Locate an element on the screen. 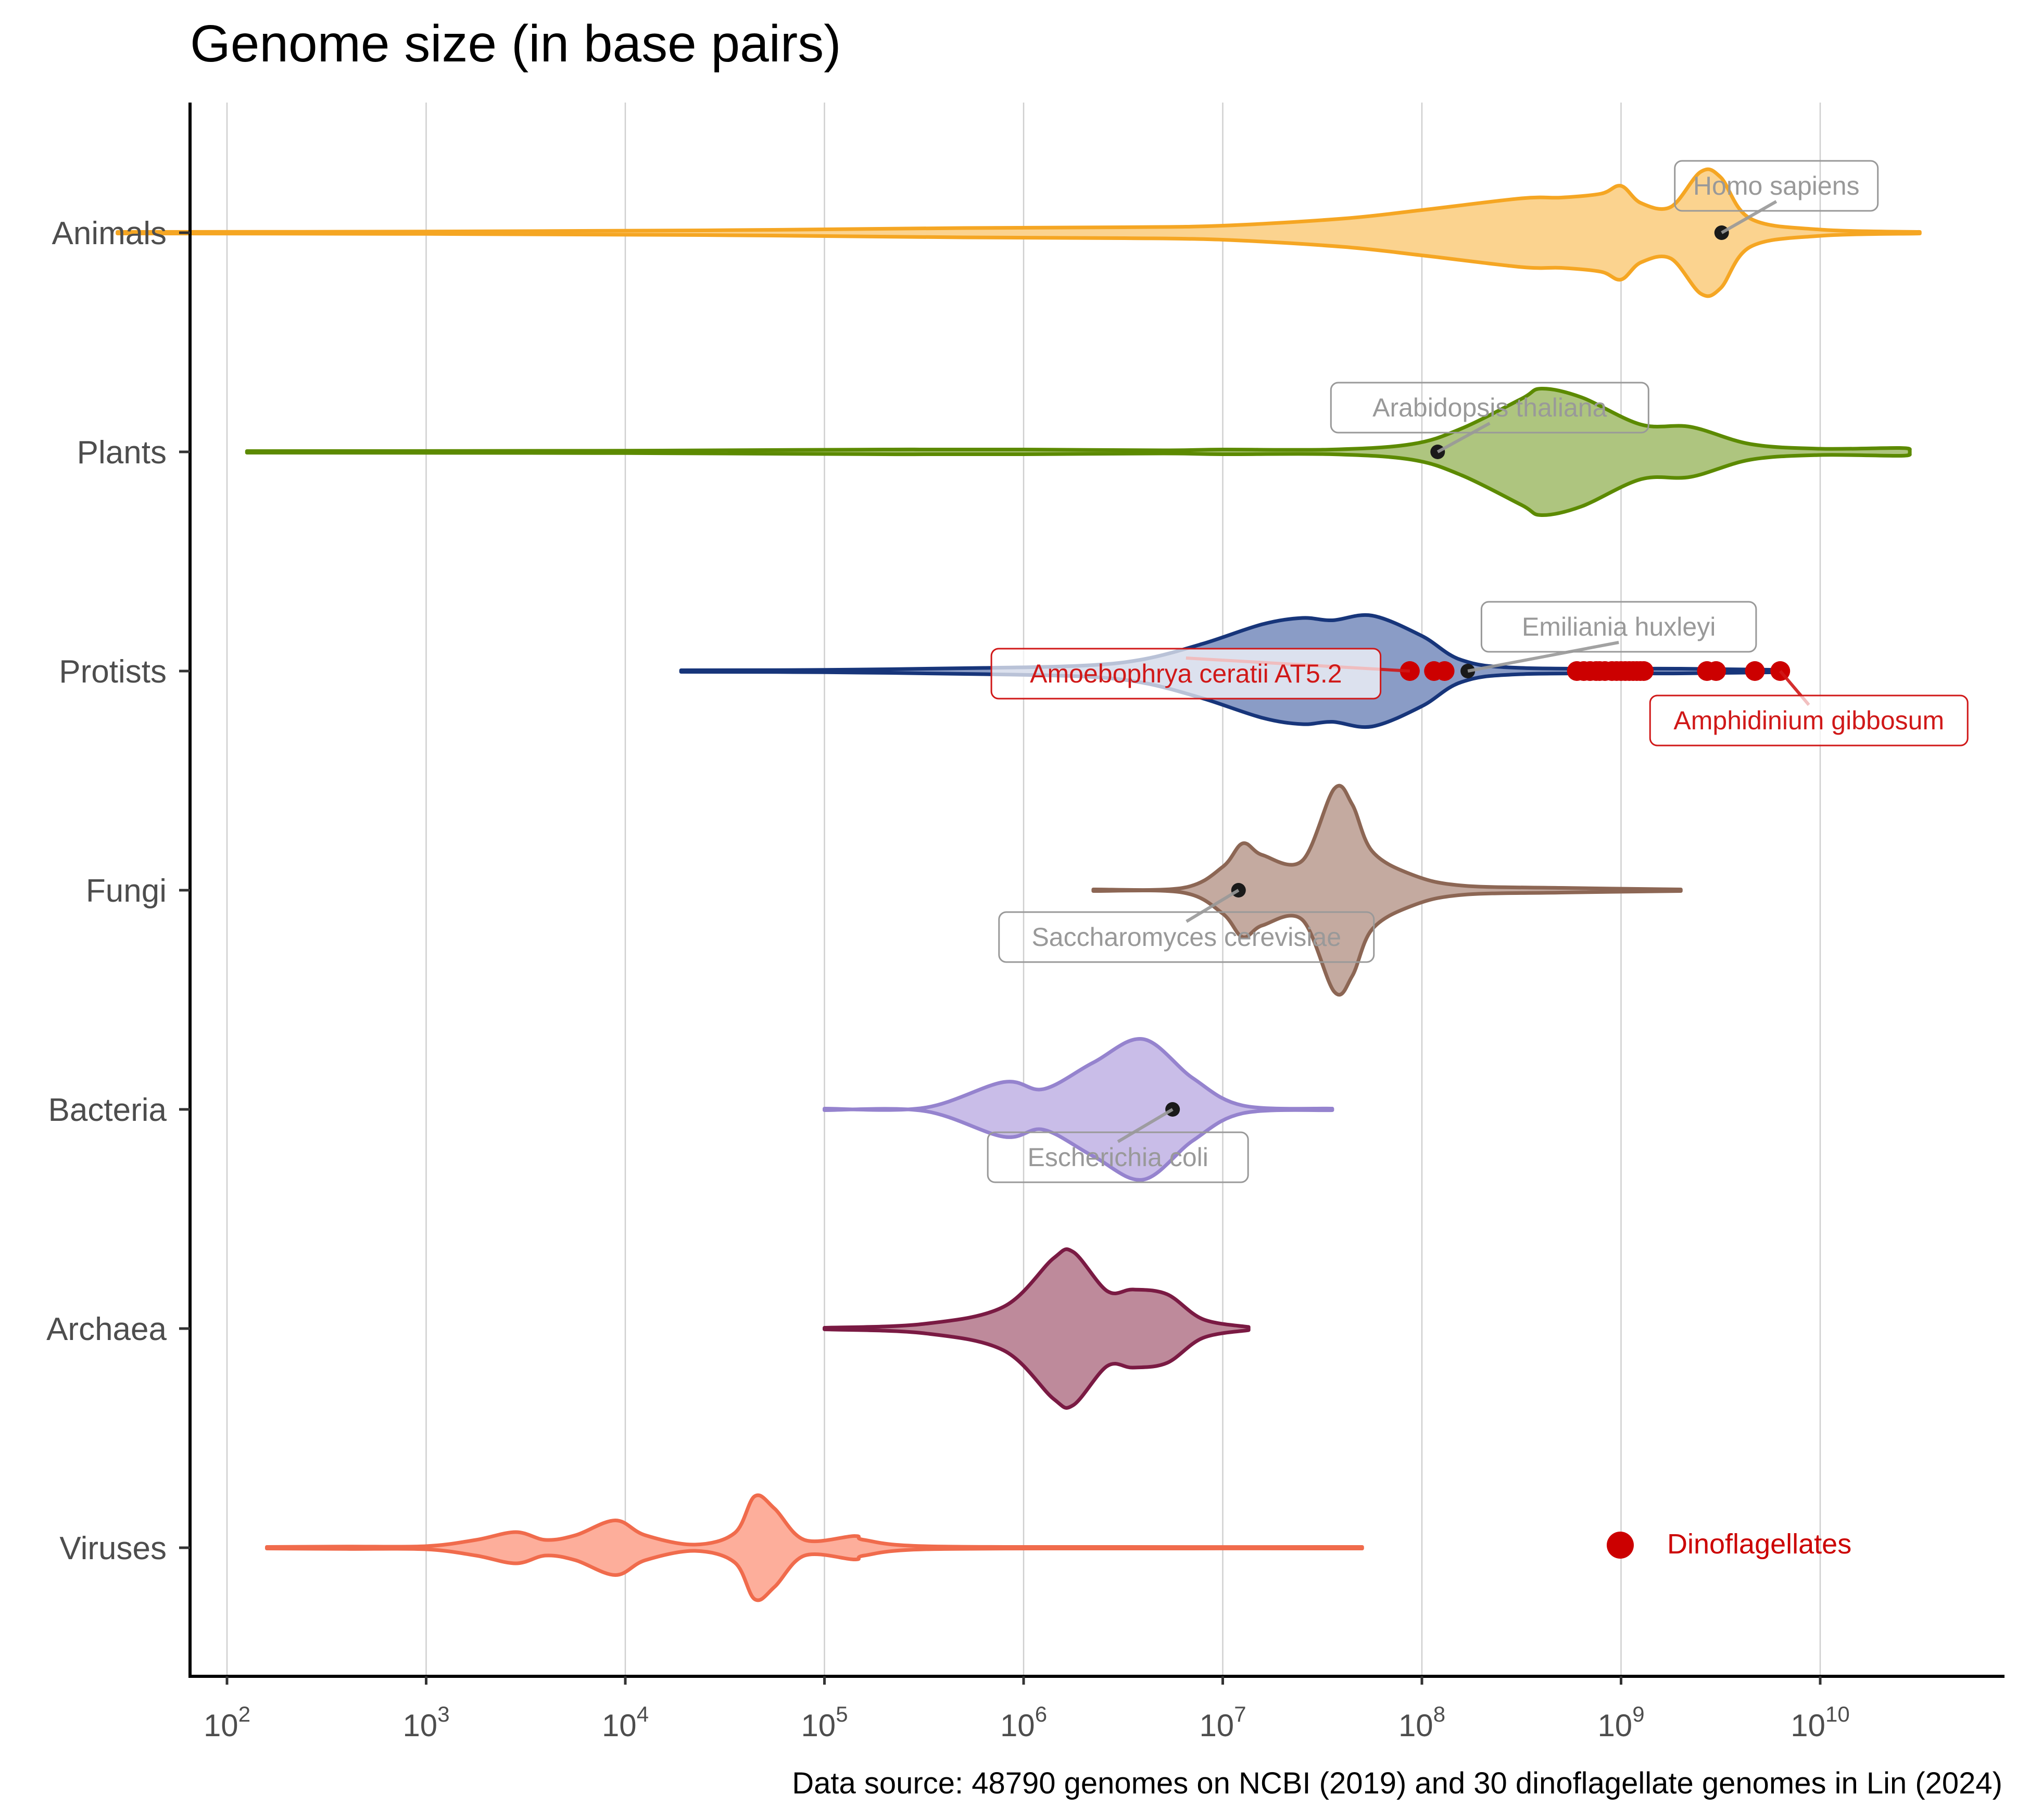  label-homo-sapiens-leader is located at coordinates (1749, 217).